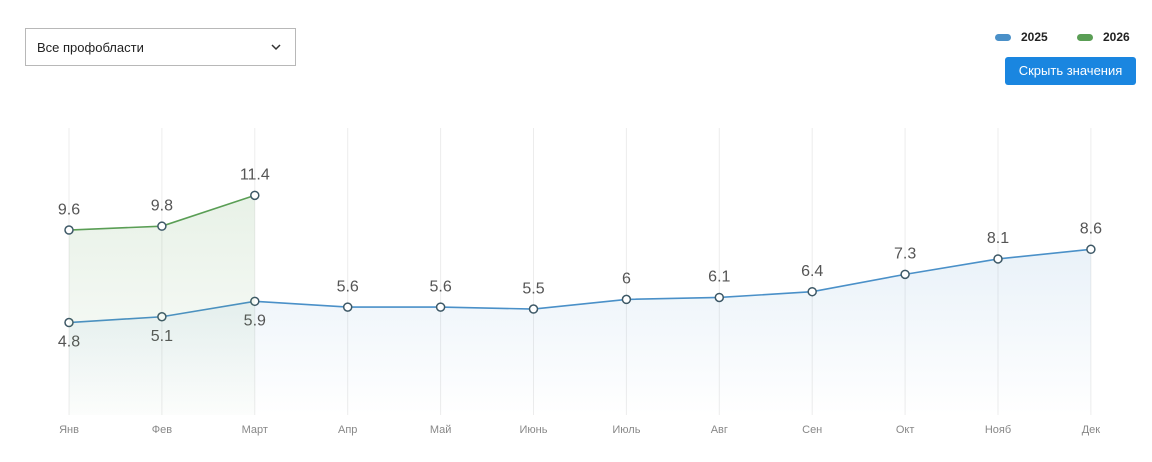  Describe the element at coordinates (626, 430) in the screenshot. I see `x-tick-label: Июль` at that location.